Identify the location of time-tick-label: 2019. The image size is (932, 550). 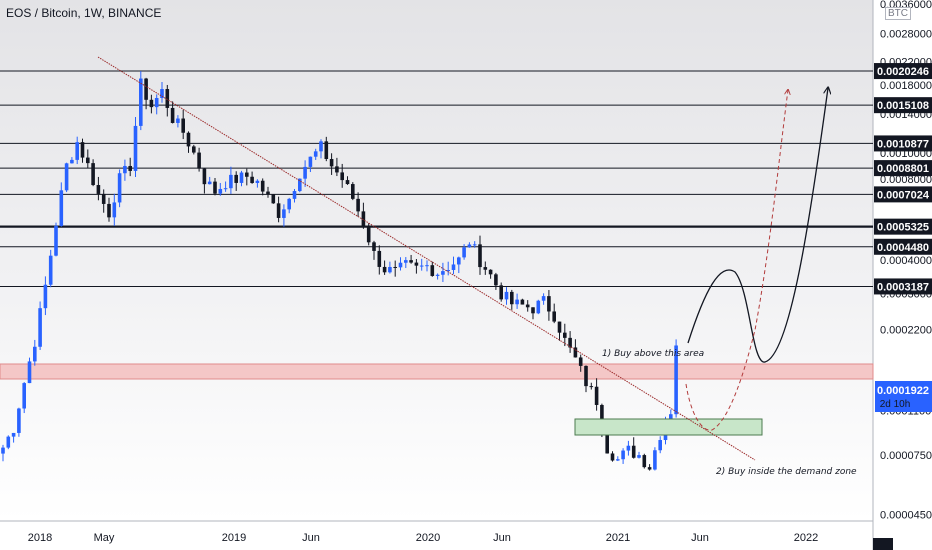
(234, 538).